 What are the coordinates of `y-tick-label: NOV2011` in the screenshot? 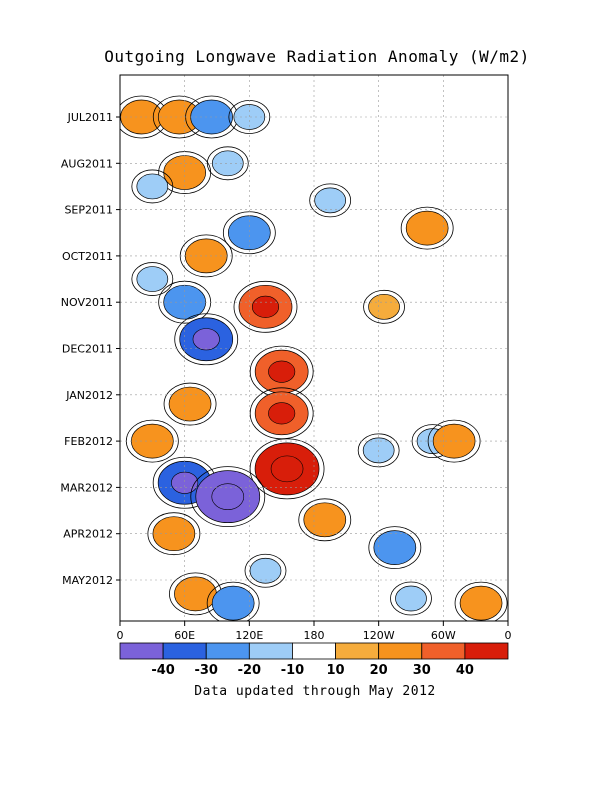 It's located at (87, 302).